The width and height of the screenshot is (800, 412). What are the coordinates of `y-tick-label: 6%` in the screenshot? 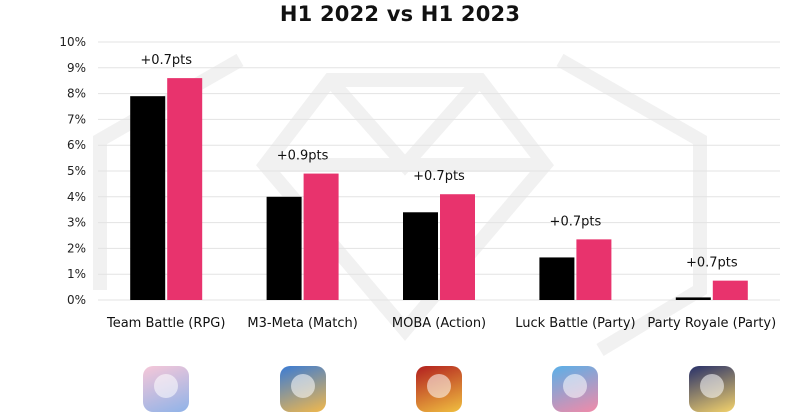 It's located at (76, 145).